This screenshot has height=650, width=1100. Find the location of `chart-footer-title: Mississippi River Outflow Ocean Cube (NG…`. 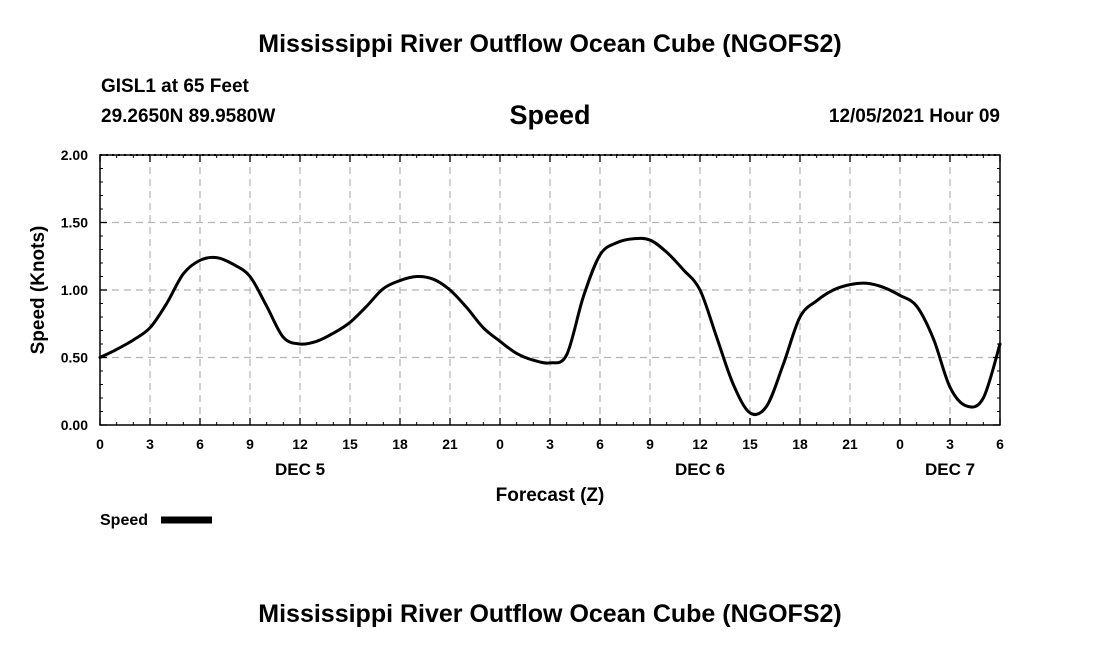

chart-footer-title: Mississippi River Outflow Ocean Cube (NG… is located at coordinates (550, 614).